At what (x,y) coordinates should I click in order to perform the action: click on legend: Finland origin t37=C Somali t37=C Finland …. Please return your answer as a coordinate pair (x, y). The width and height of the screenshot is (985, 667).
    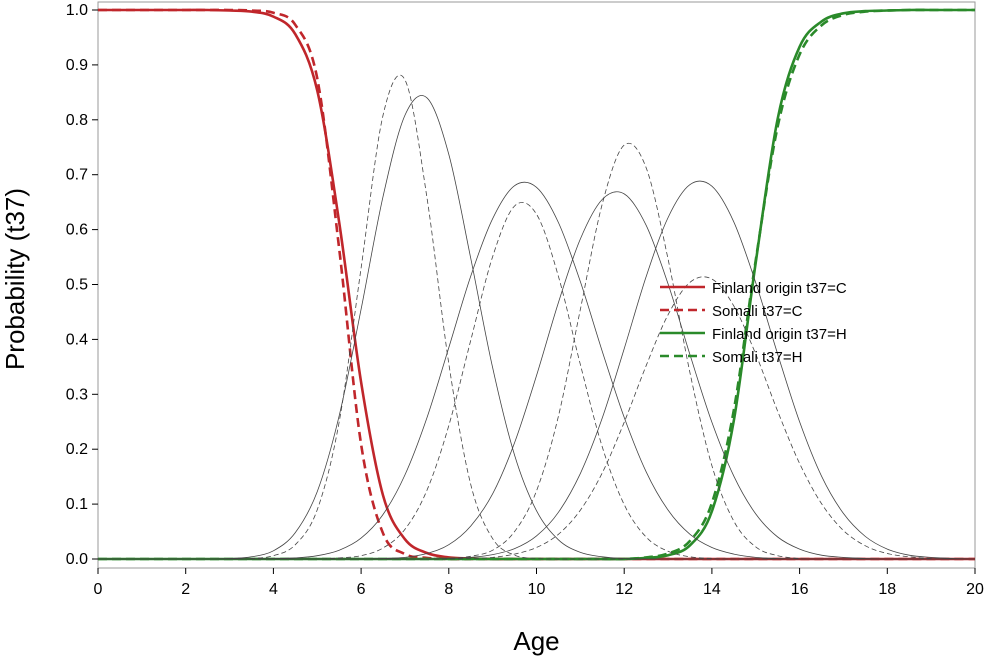
    Looking at the image, I should click on (753, 323).